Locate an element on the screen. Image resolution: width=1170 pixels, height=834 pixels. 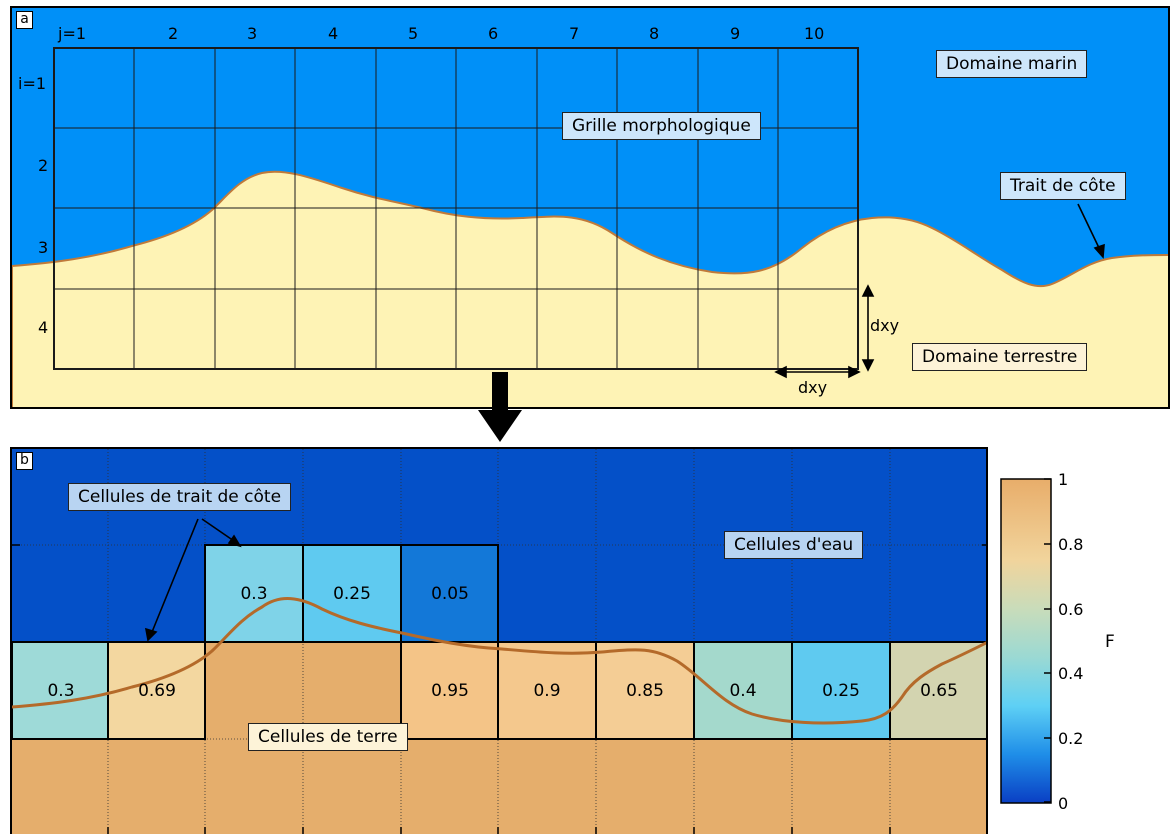
col-label: 10 is located at coordinates (814, 33).